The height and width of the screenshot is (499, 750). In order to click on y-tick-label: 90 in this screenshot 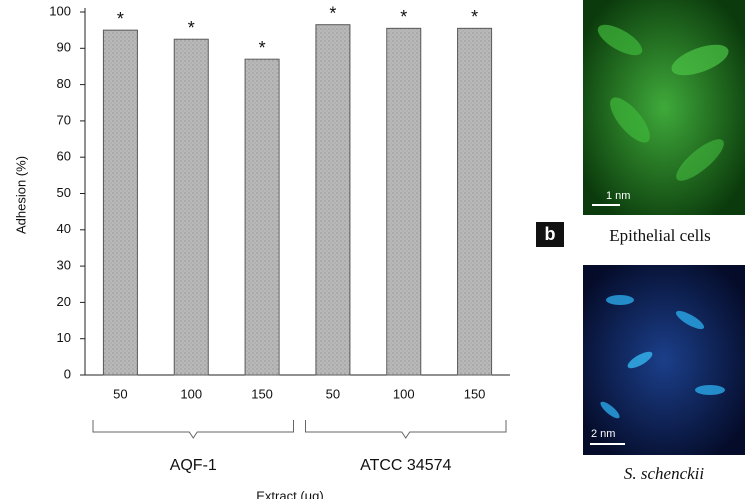, I will do `click(64, 47)`.